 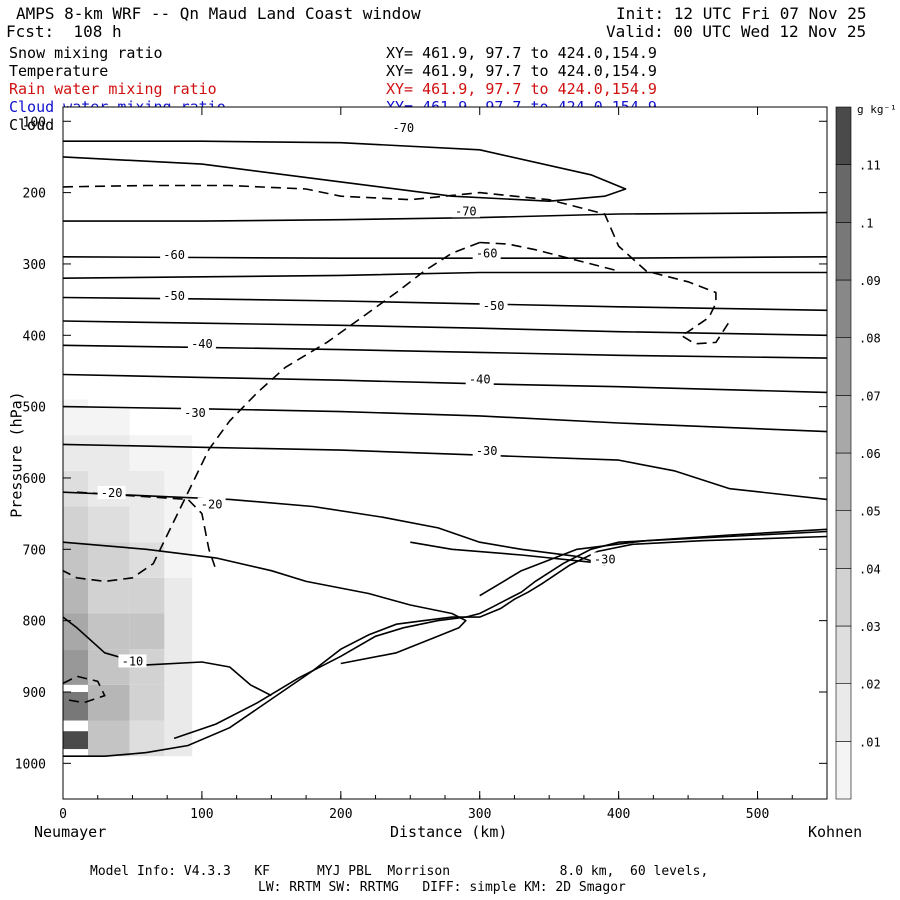 I want to click on field-name: Temperature, so click(x=59, y=71).